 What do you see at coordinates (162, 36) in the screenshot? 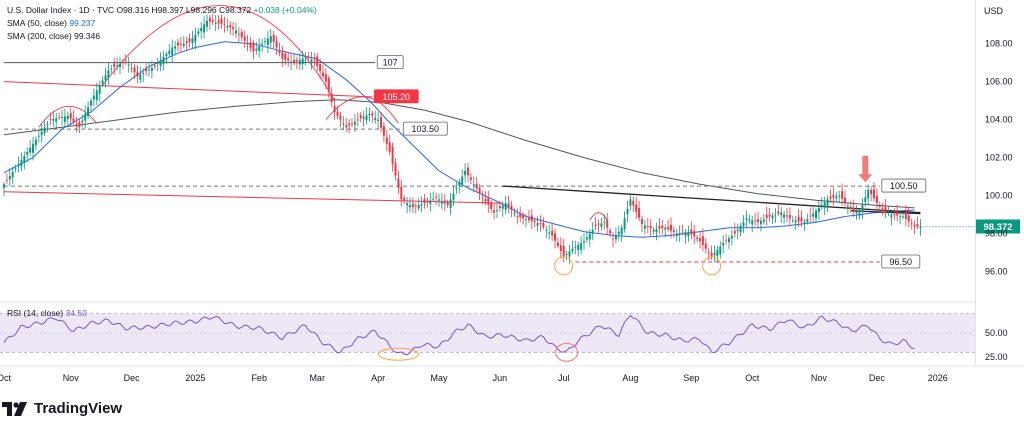
I see `legend-sma200-row: SMA (200, close) 99.346` at bounding box center [162, 36].